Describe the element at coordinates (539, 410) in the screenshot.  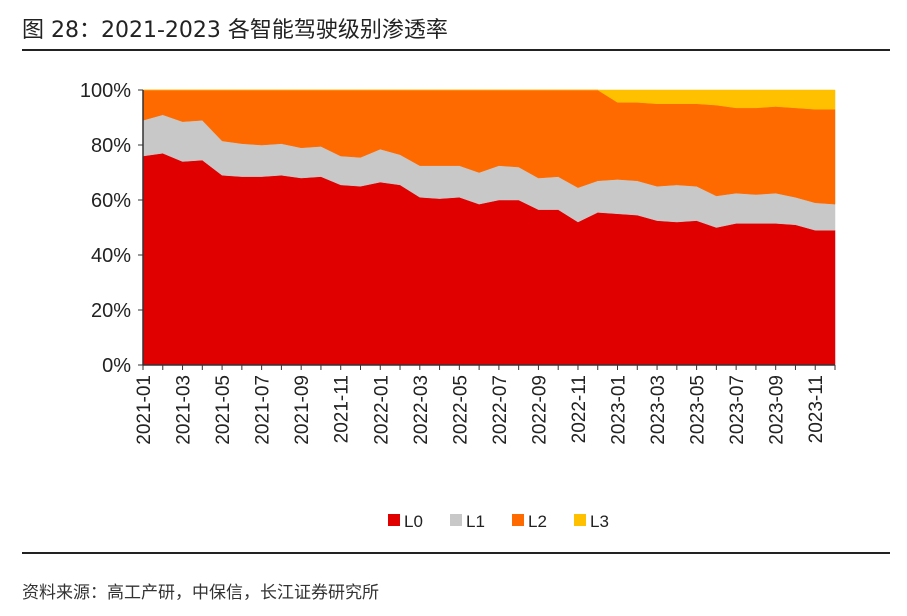
I see `x-tick-label: 2022-09` at that location.